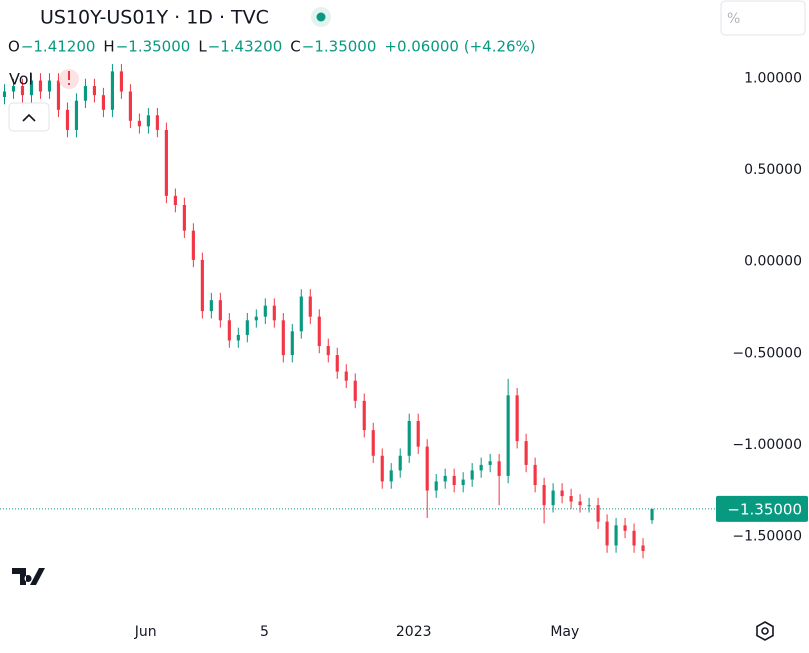 This screenshot has width=809, height=653. I want to click on last-price-box, so click(762, 508).